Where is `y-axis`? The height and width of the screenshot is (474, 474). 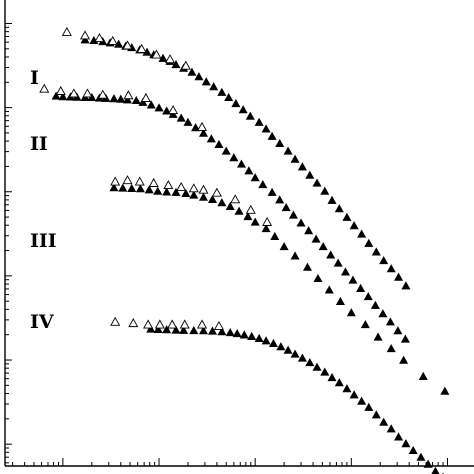 y-axis is located at coordinates (8, 233).